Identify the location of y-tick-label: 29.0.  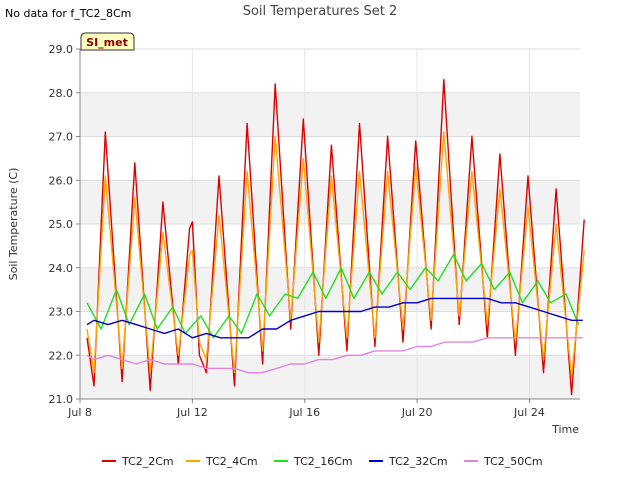
(61, 49).